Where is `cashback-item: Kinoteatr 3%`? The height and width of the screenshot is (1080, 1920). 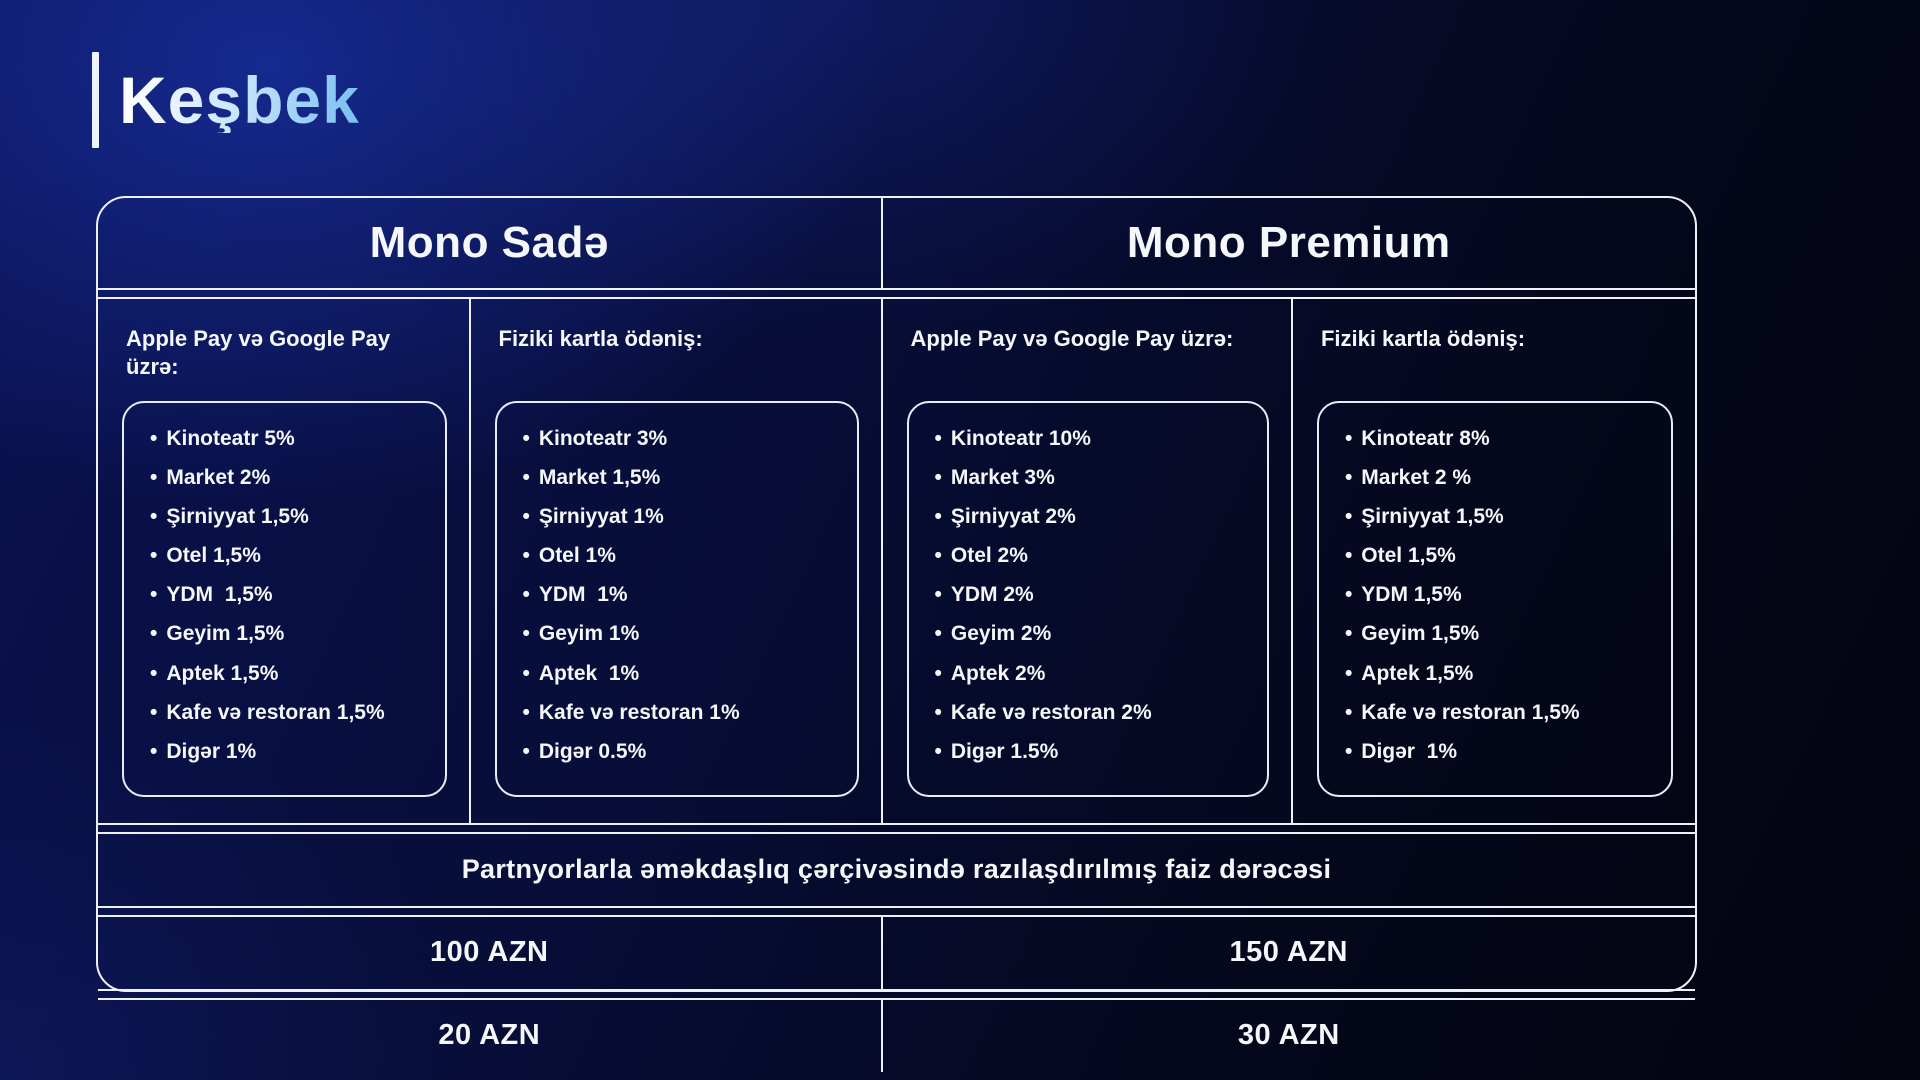 cashback-item: Kinoteatr 3% is located at coordinates (682, 438).